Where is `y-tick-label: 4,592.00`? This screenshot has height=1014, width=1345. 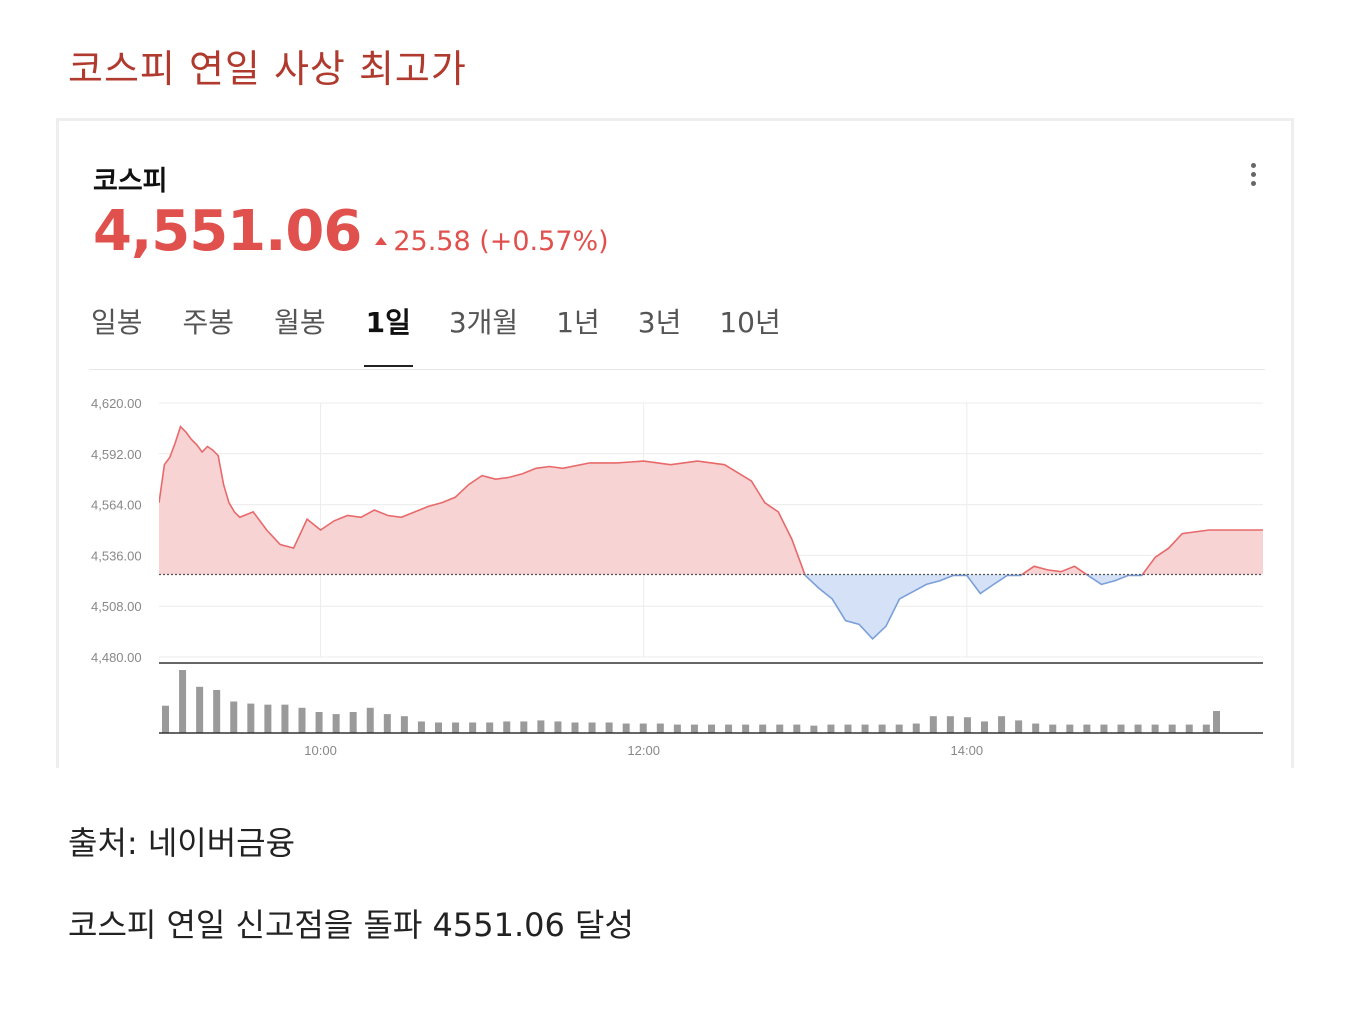
y-tick-label: 4,592.00 is located at coordinates (116, 454).